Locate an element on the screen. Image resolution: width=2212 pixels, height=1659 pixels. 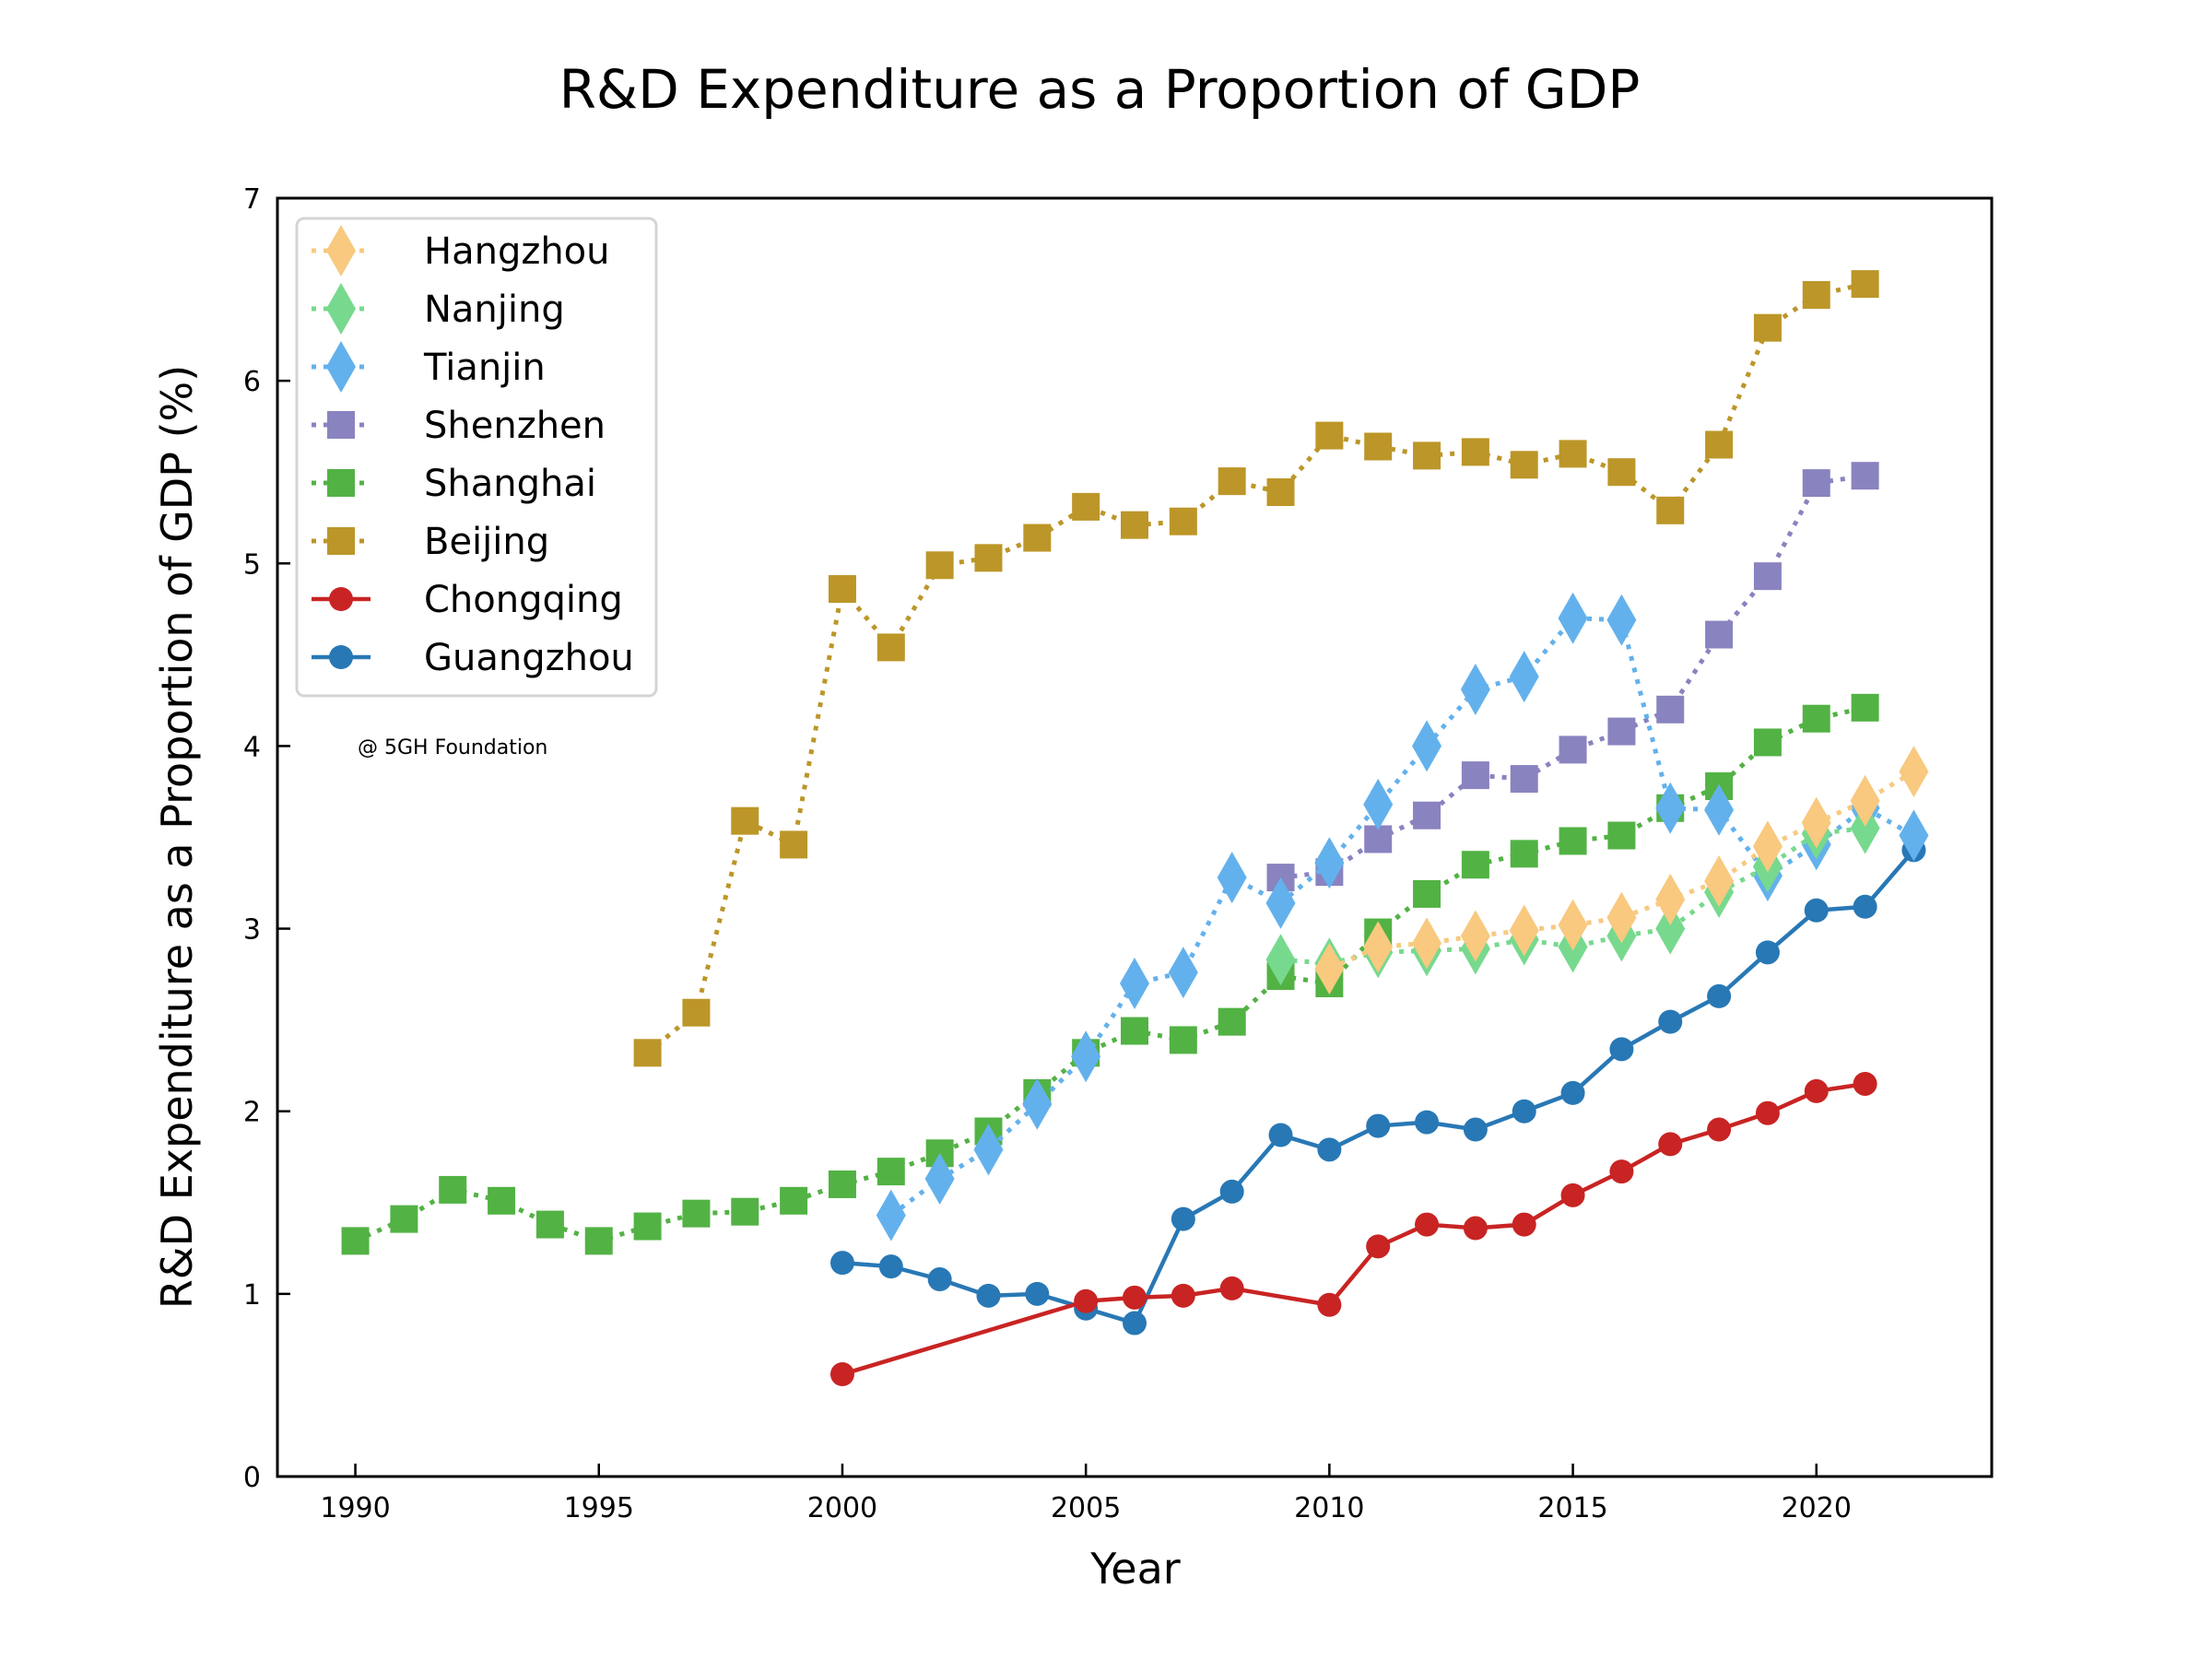
y-tick-label: 2 is located at coordinates (252, 1113).